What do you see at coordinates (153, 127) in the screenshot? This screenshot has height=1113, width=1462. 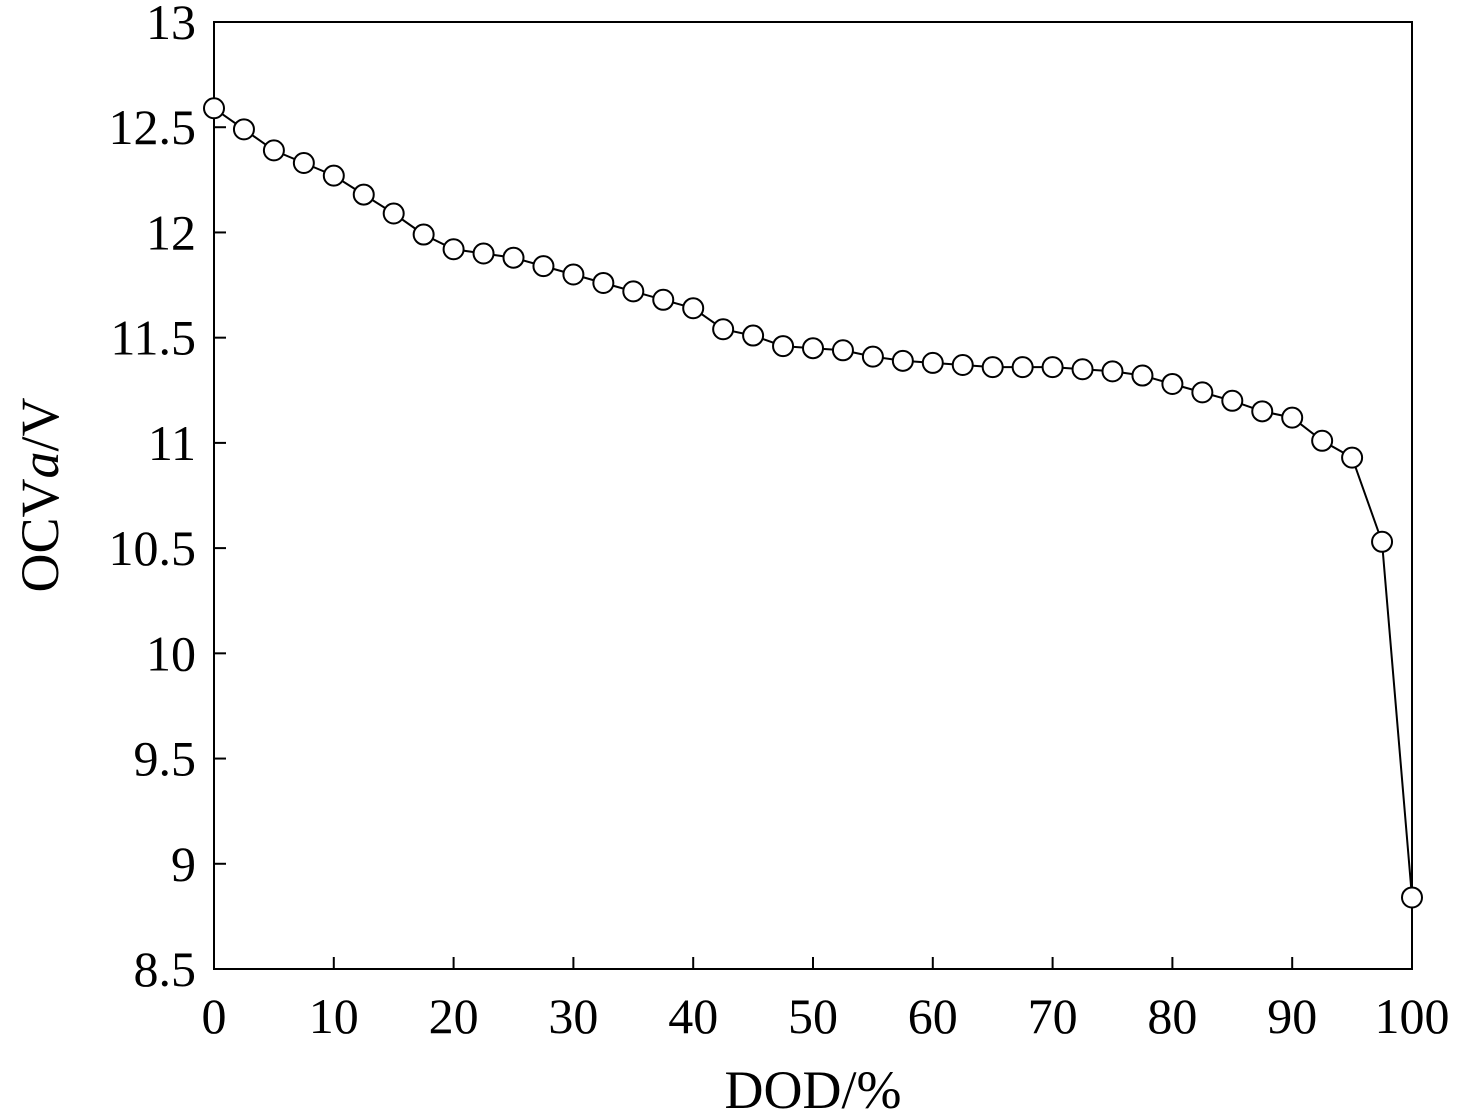 I see `y-tick-label: 12.5` at bounding box center [153, 127].